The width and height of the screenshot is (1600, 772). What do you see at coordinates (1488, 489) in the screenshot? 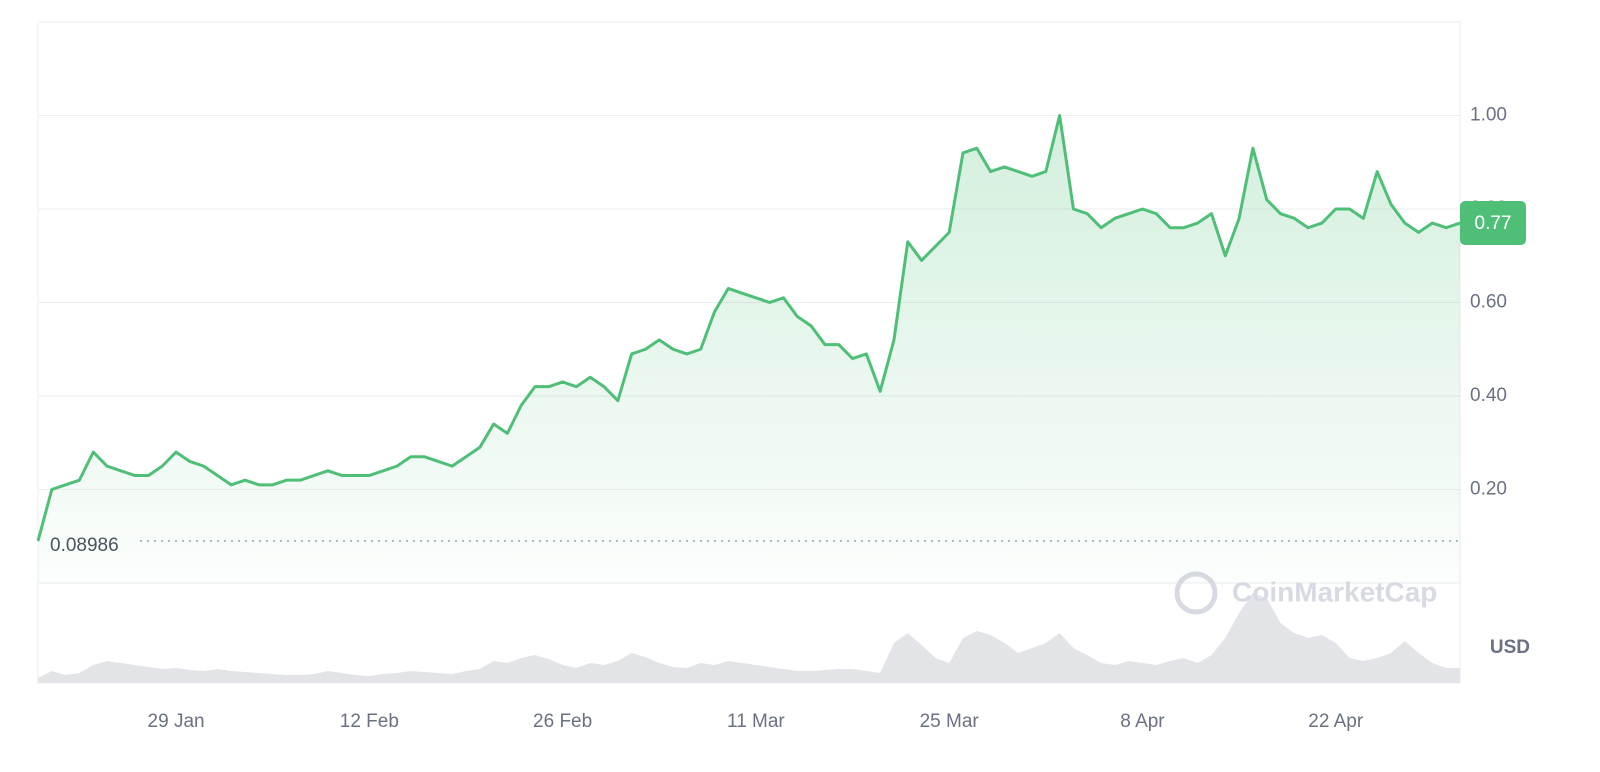
I see `y-tick-label: 0.20` at bounding box center [1488, 489].